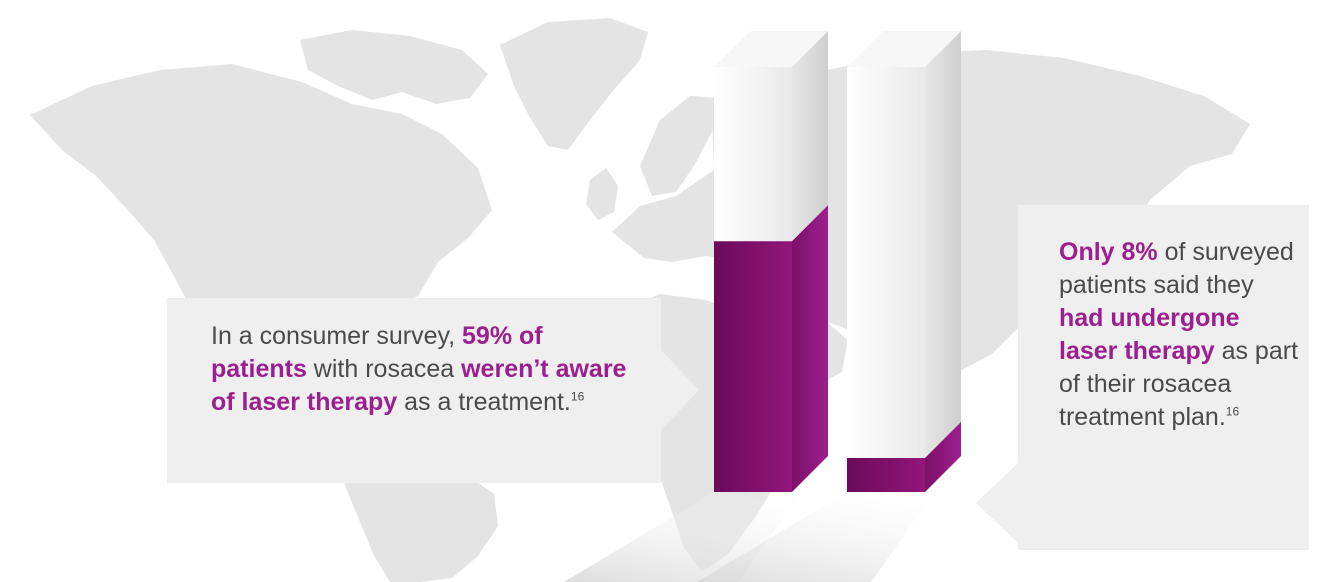 The height and width of the screenshot is (582, 1320). What do you see at coordinates (602, 194) in the screenshot?
I see `uk-shape` at bounding box center [602, 194].